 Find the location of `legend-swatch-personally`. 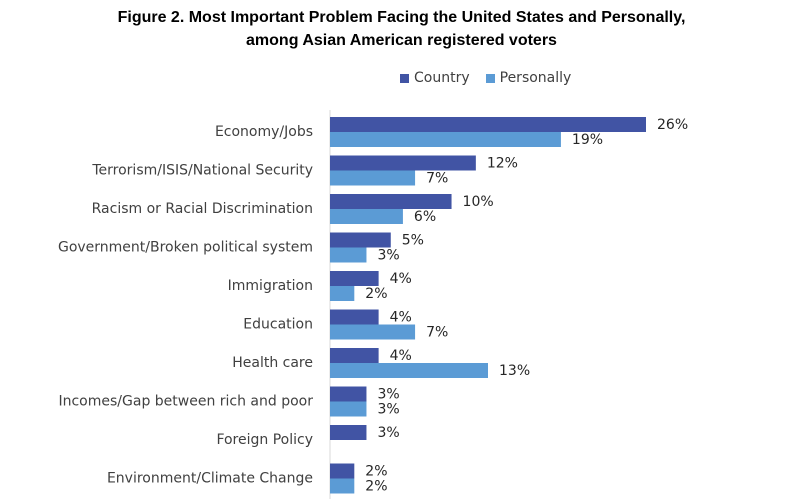

legend-swatch-personally is located at coordinates (490, 78).